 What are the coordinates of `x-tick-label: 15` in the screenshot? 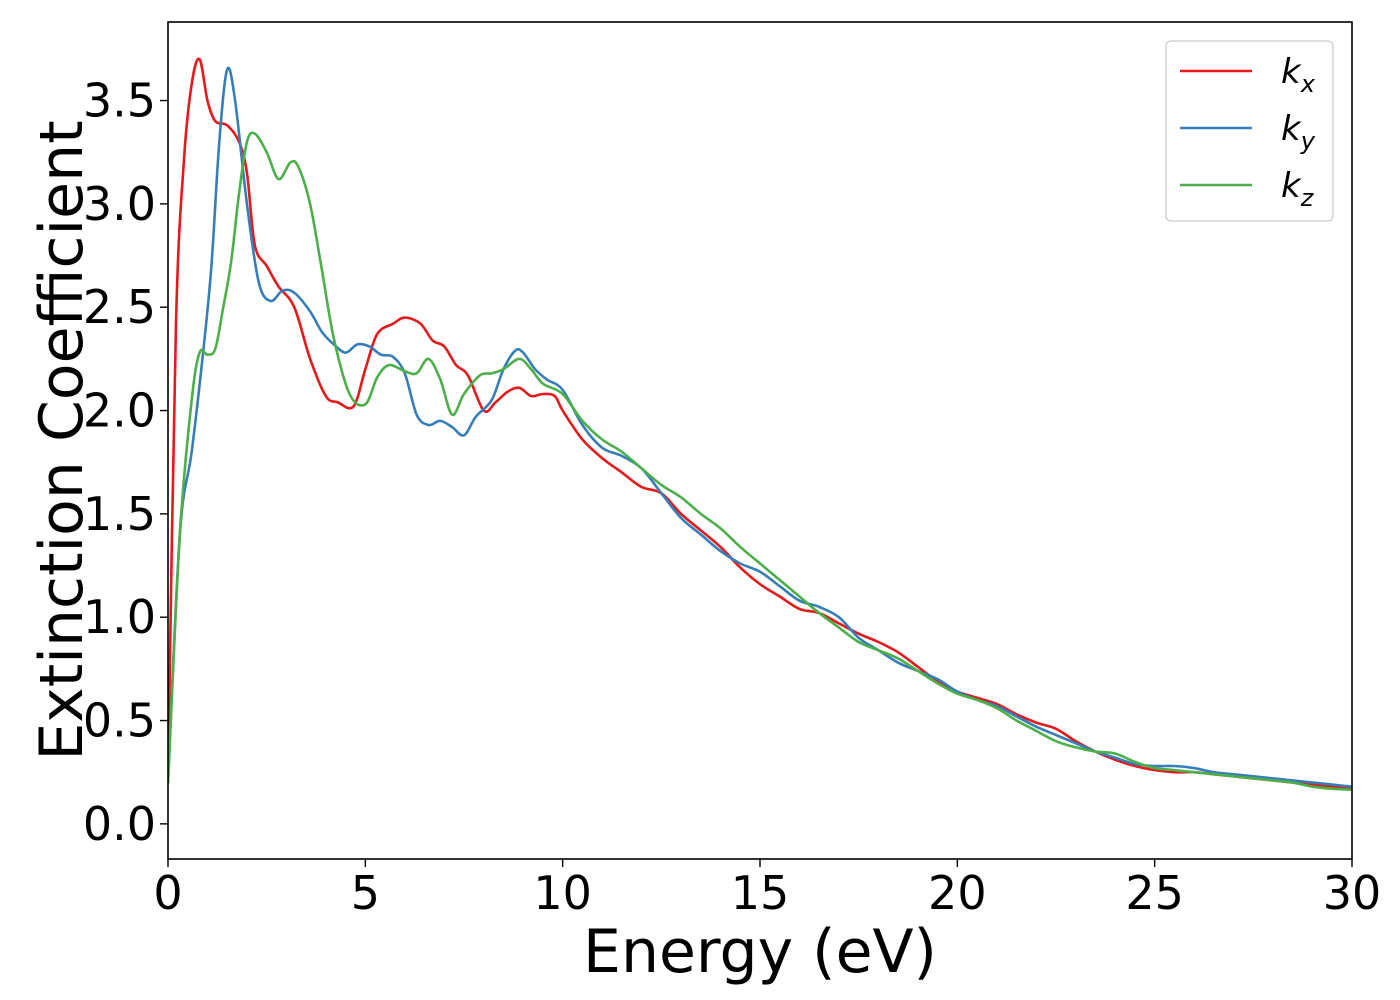 It's located at (760, 893).